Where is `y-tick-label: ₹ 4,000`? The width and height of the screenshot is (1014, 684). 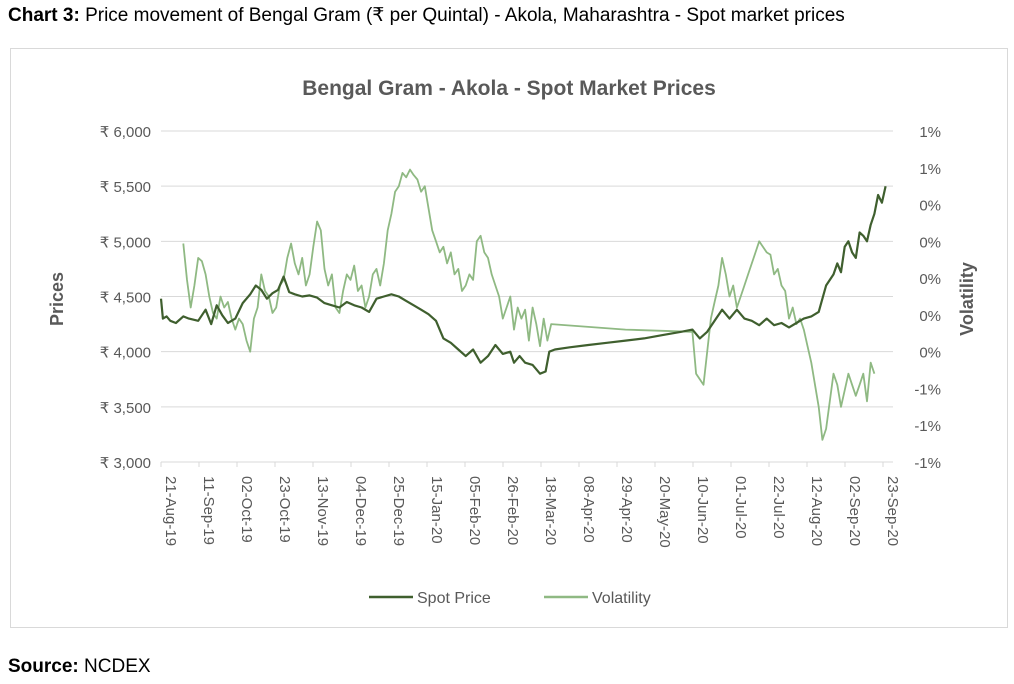 y-tick-label: ₹ 4,000 is located at coordinates (125, 353).